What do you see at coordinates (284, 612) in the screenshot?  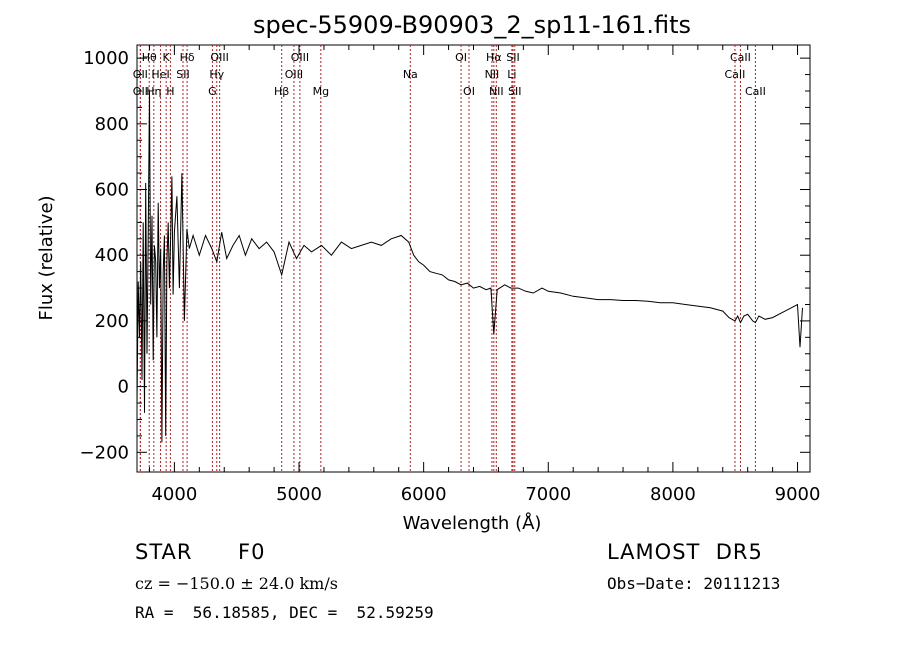 I see `coordinates: RA = 56.18585, DEC = 52.59259` at bounding box center [284, 612].